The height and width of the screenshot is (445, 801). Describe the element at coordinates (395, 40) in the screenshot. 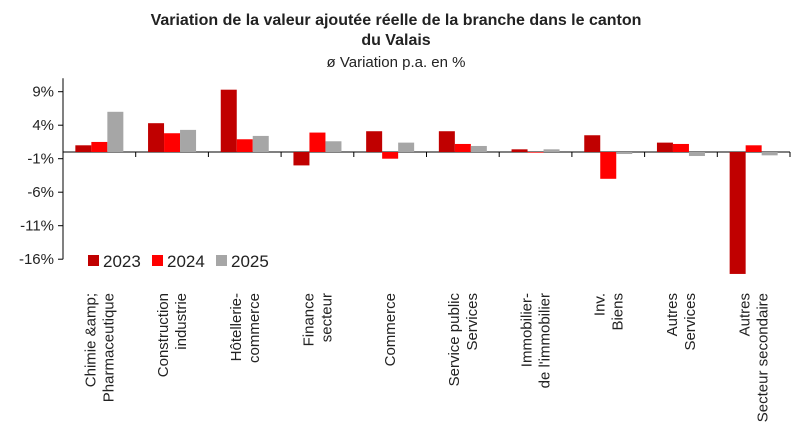

I see `chart-title-line2: du Valais` at that location.